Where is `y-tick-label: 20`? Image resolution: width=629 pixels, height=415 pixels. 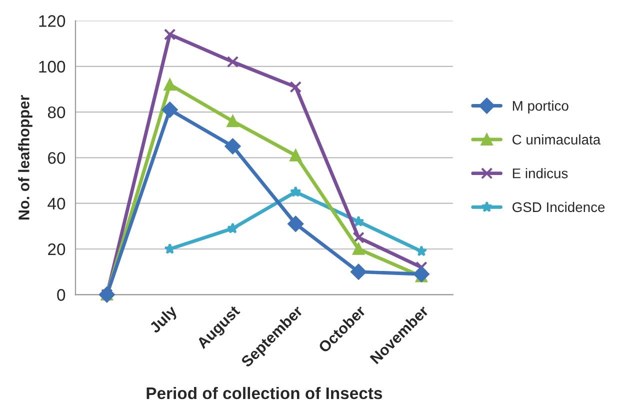
y-tick-label: 20 is located at coordinates (57, 249).